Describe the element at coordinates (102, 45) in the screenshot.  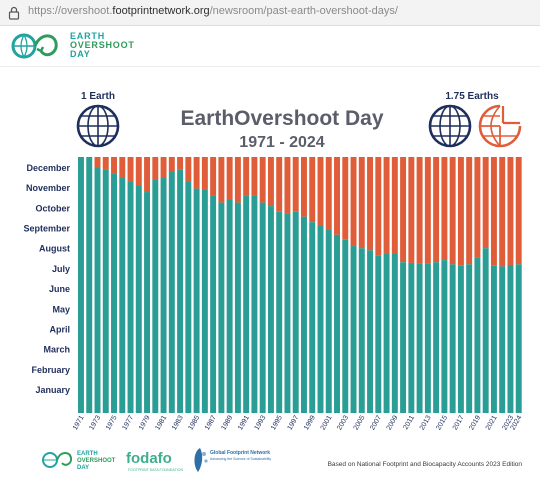
I see `brand-wordmark: EARTH OVERSHOOT DAY` at that location.